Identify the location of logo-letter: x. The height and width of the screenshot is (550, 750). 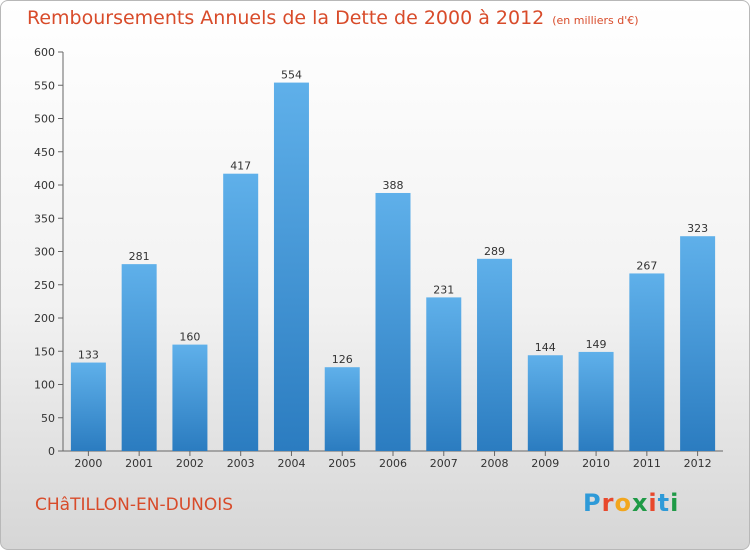
(640, 503).